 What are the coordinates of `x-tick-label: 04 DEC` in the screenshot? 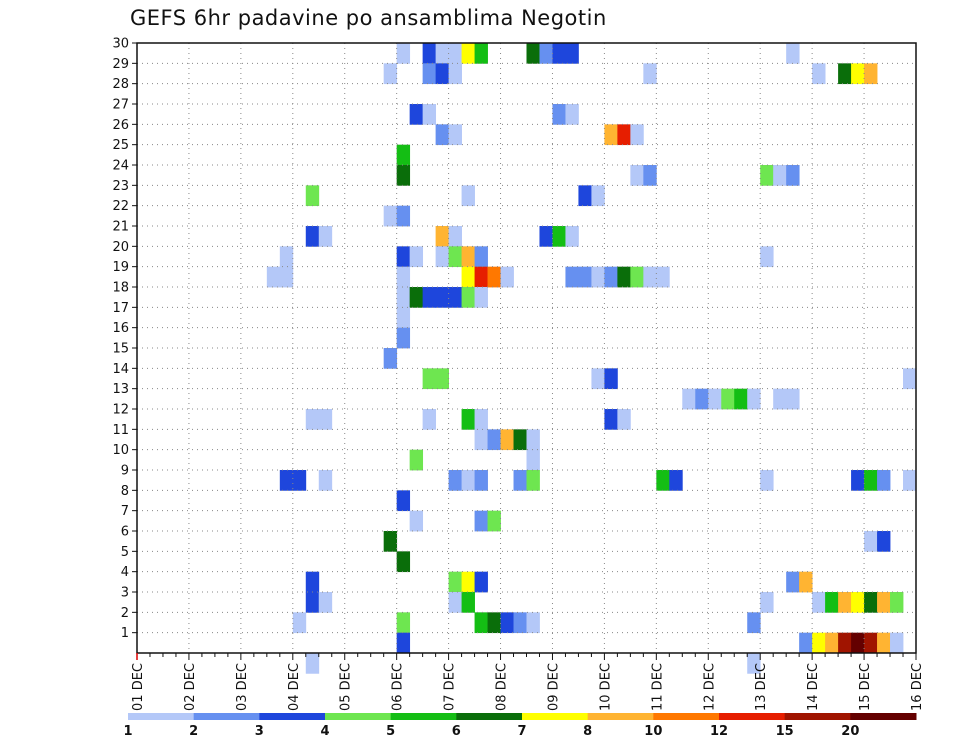 It's located at (294, 687).